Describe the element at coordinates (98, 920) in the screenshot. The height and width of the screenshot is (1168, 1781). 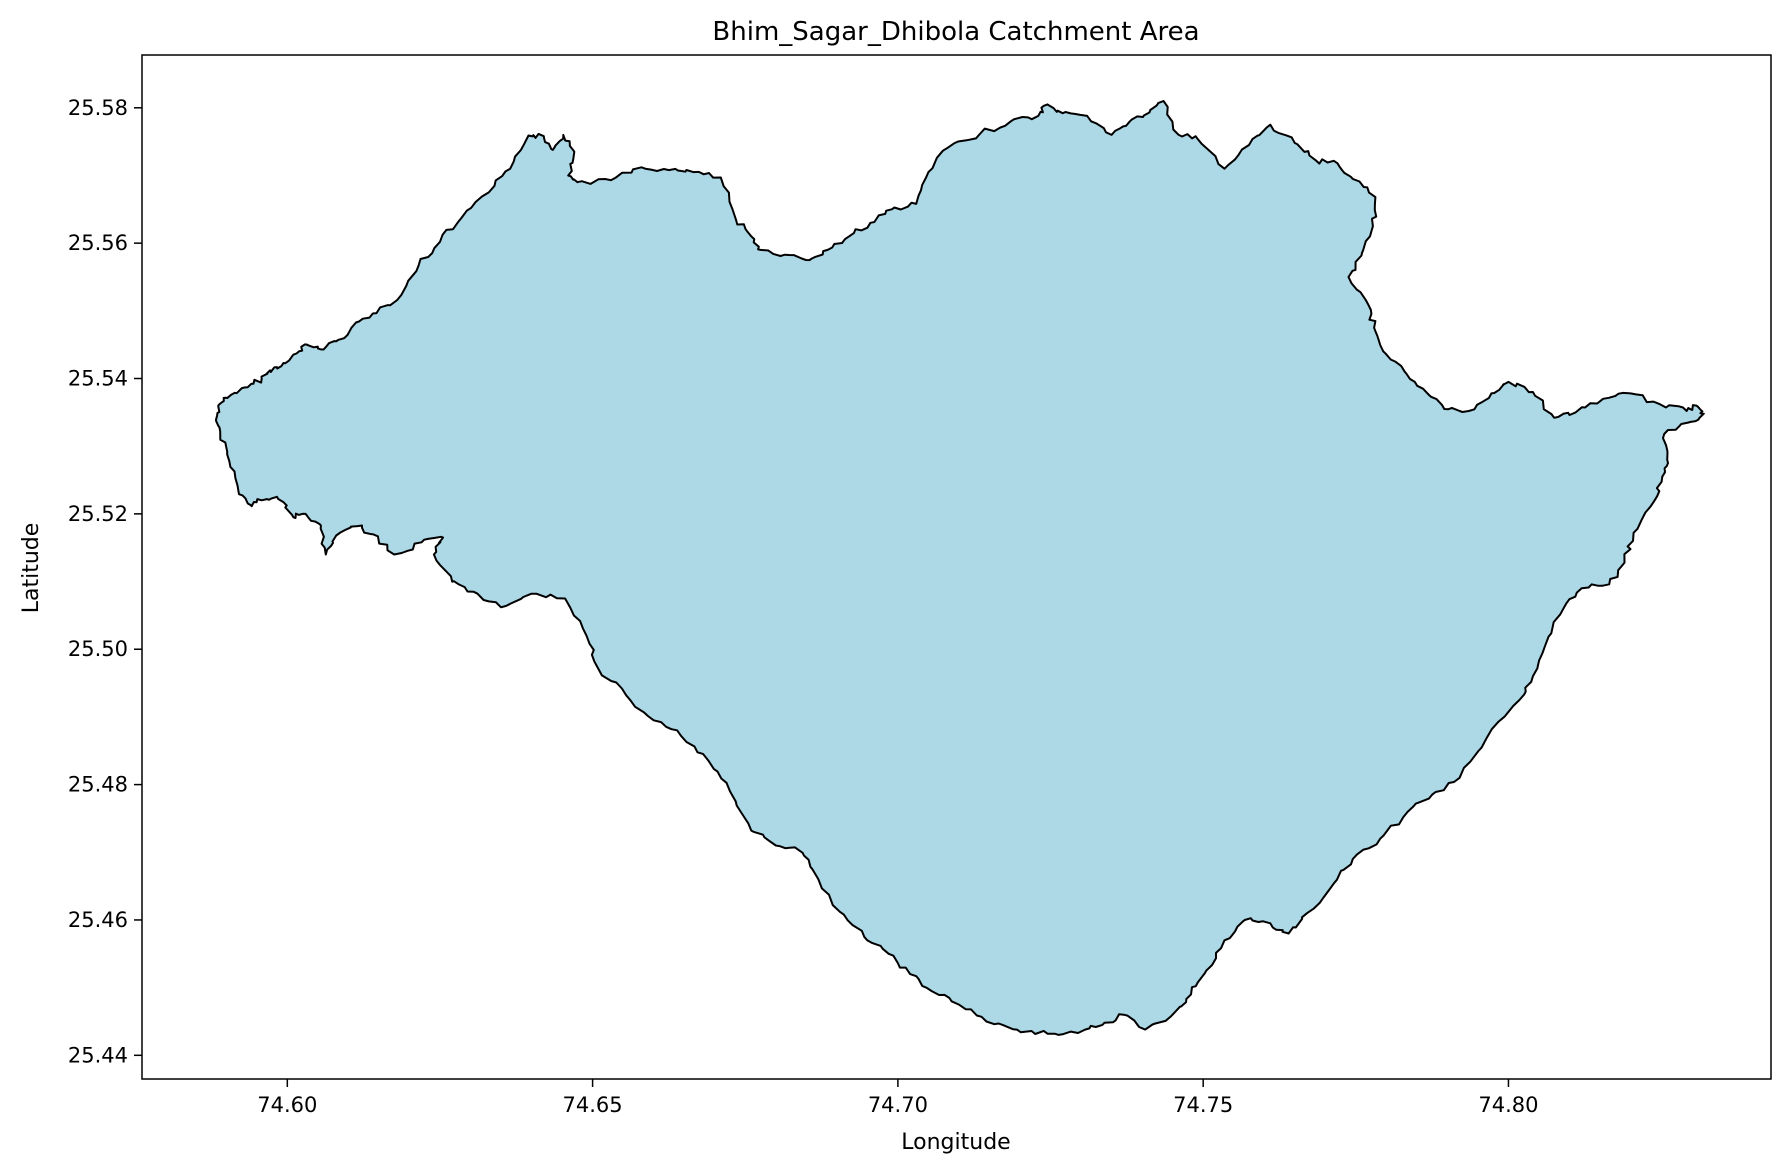
I see `y-tick-label: 25.46` at that location.